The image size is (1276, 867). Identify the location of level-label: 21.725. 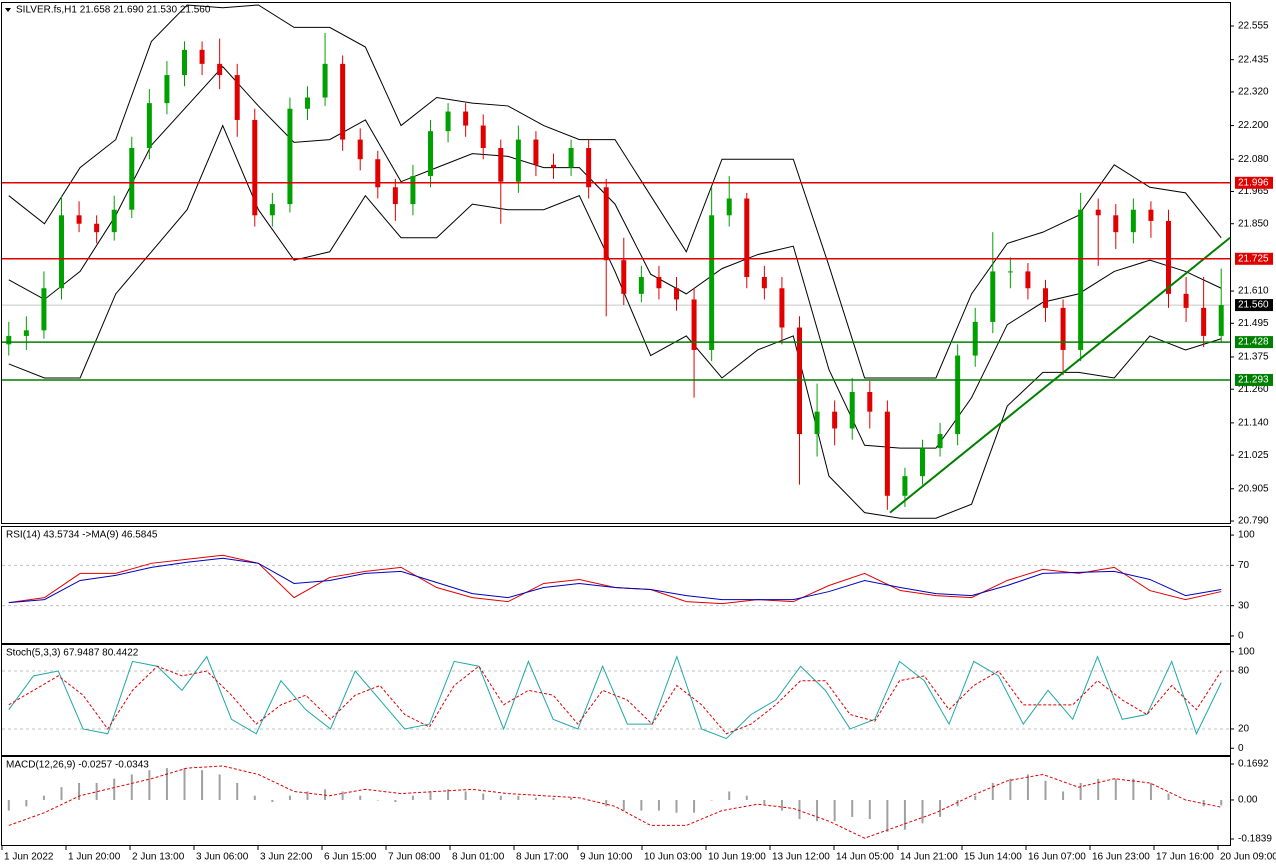
(1253, 258).